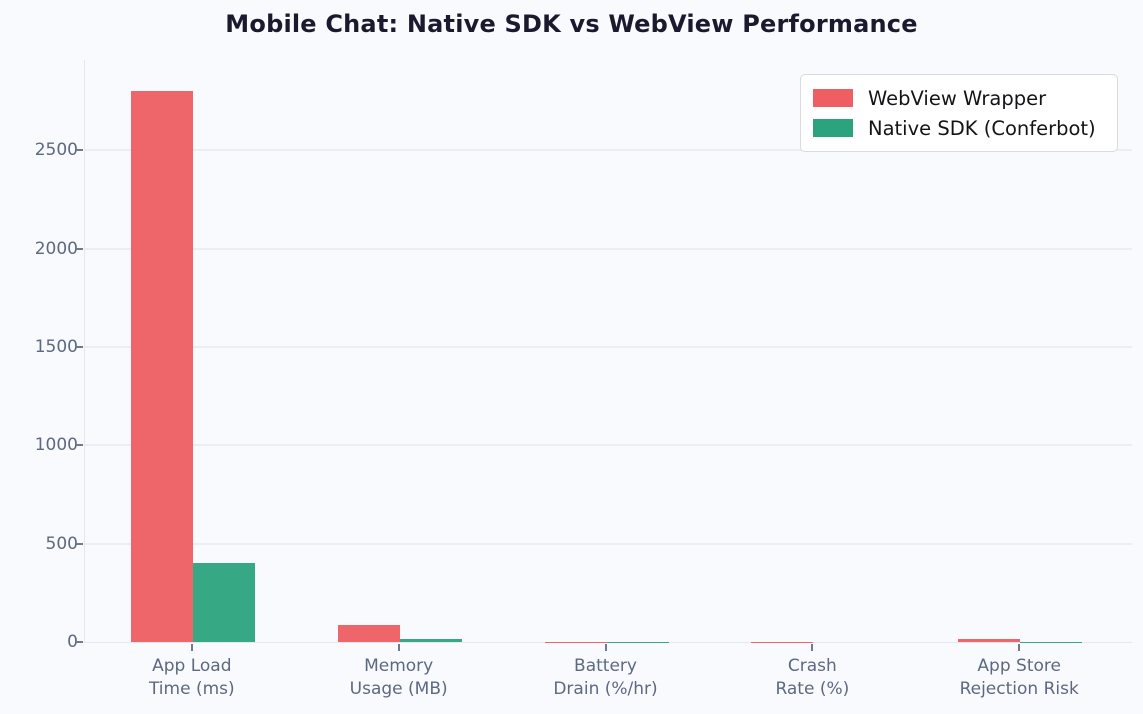 The height and width of the screenshot is (714, 1143). I want to click on x-category-label-line: Drain (%/hr), so click(605, 689).